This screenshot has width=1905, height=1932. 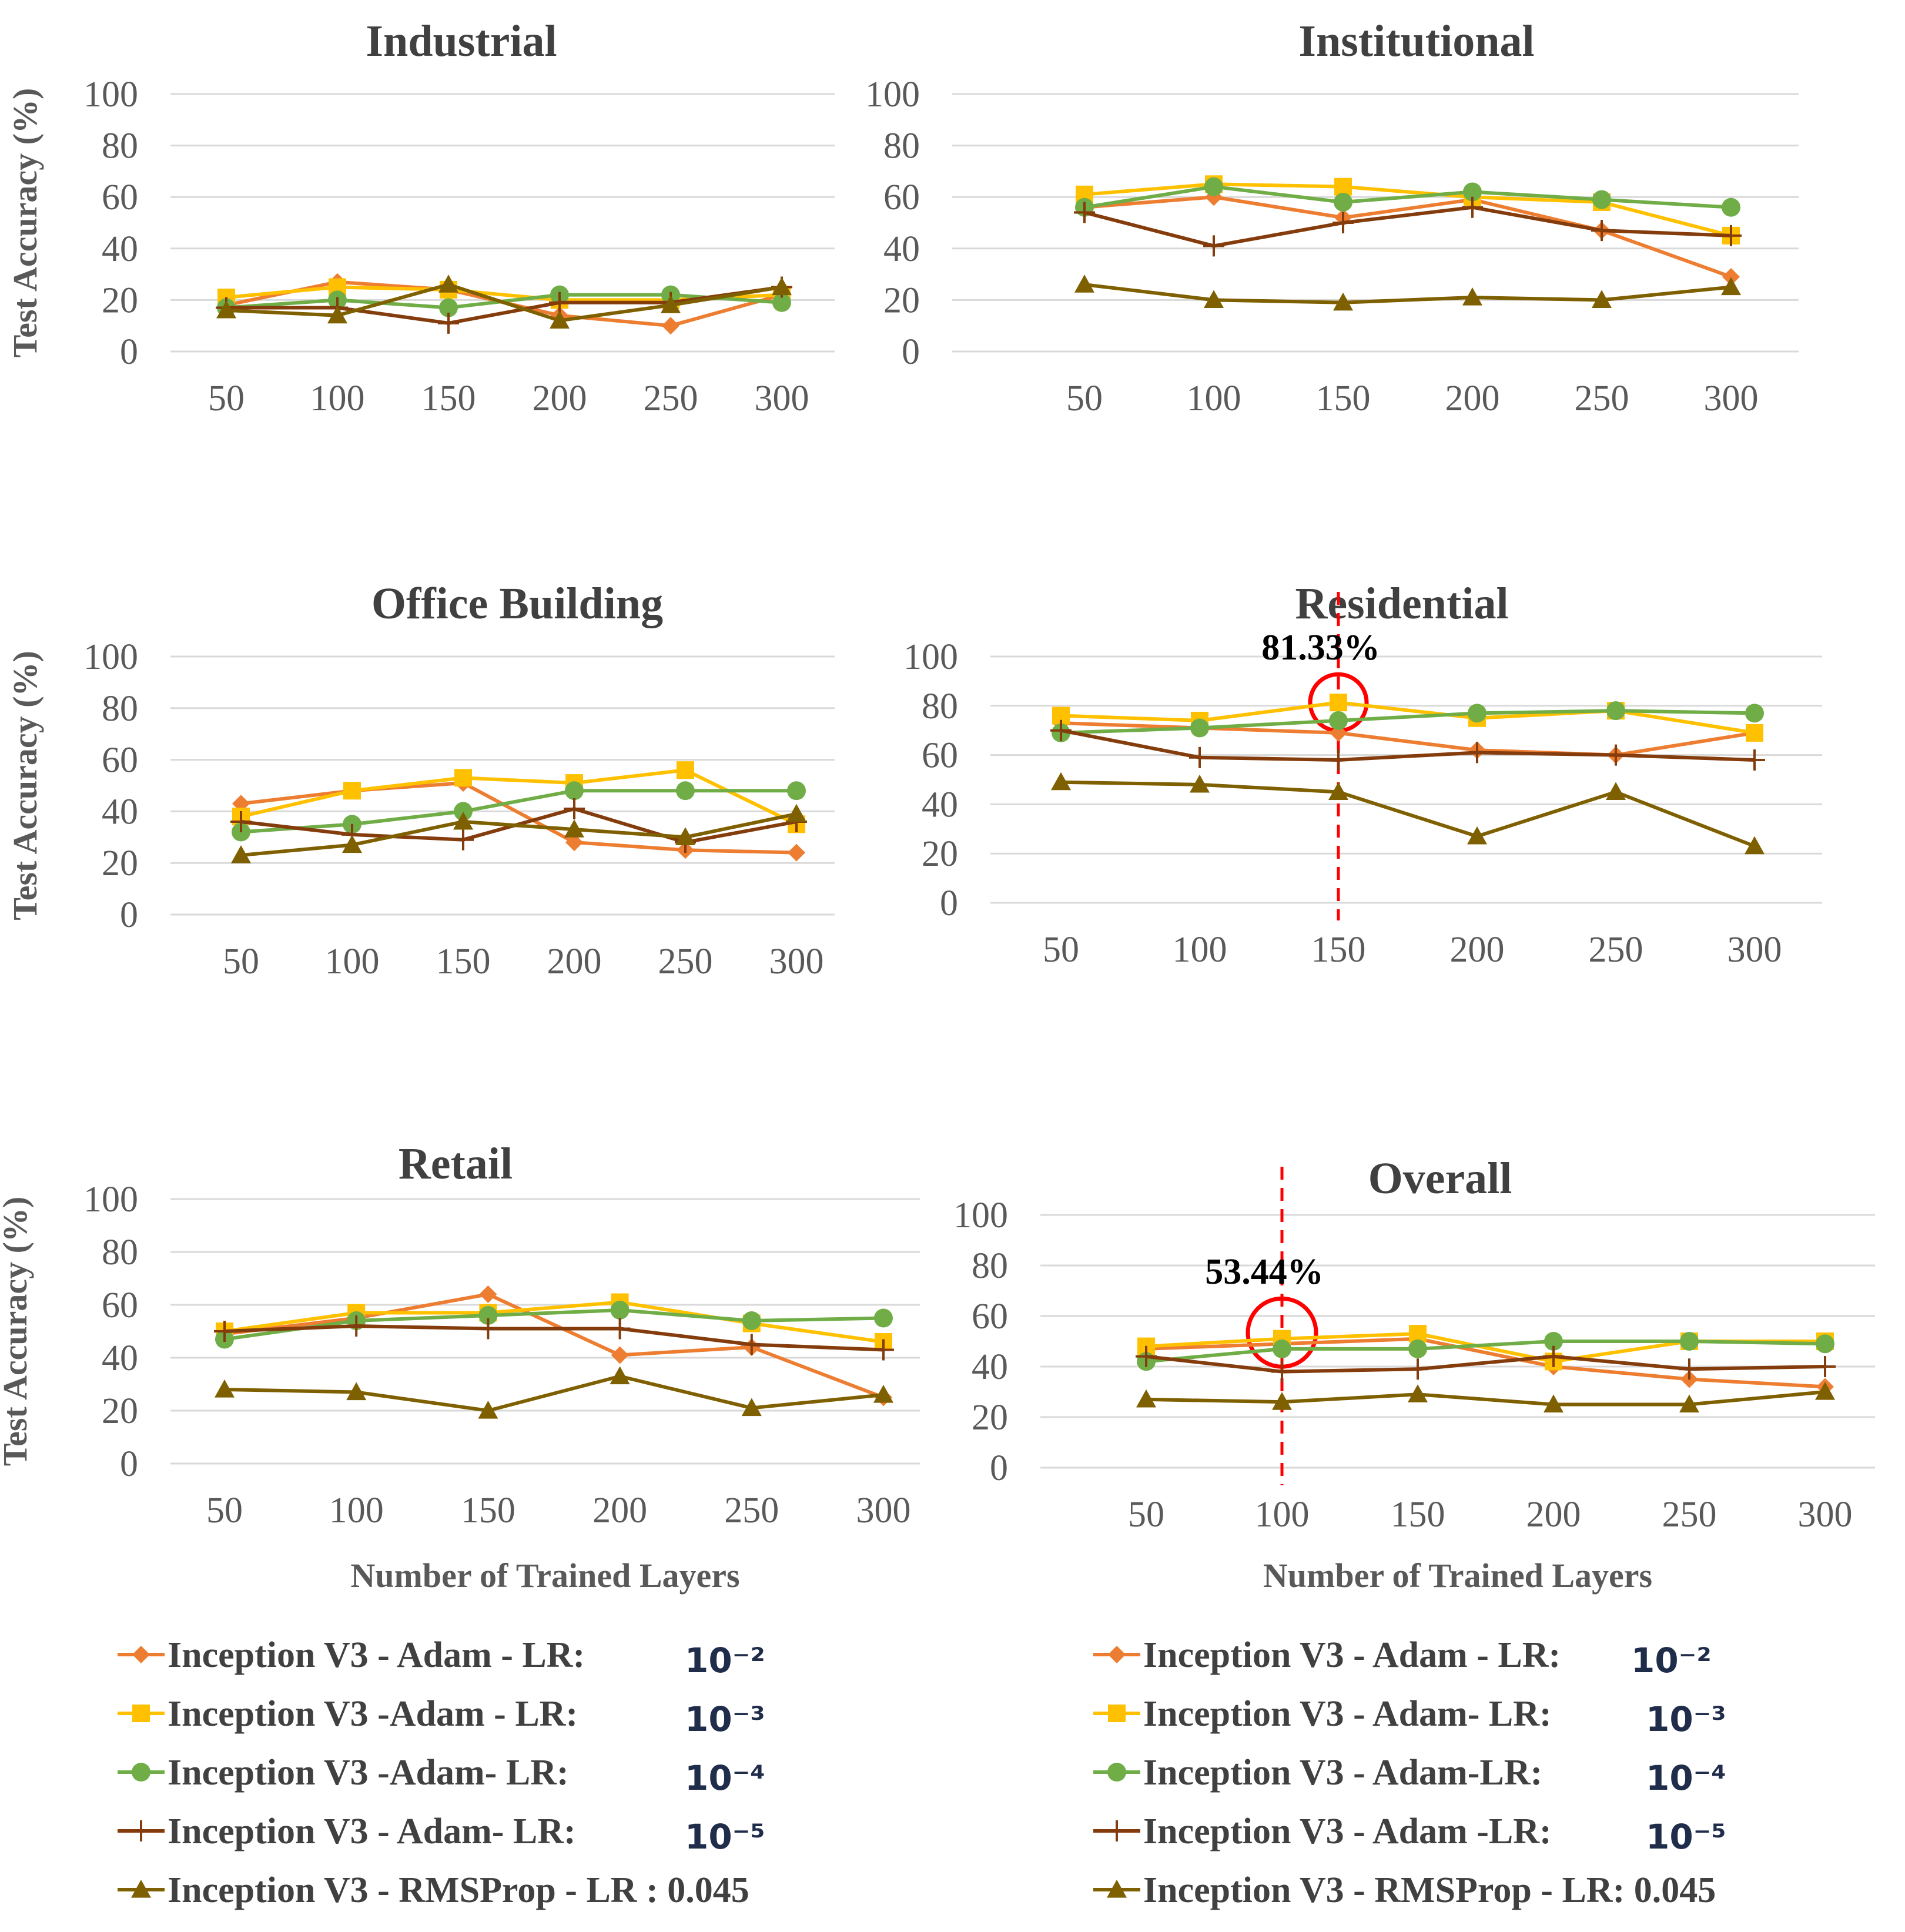 I want to click on annotation-label: 81.33%, so click(x=1321, y=648).